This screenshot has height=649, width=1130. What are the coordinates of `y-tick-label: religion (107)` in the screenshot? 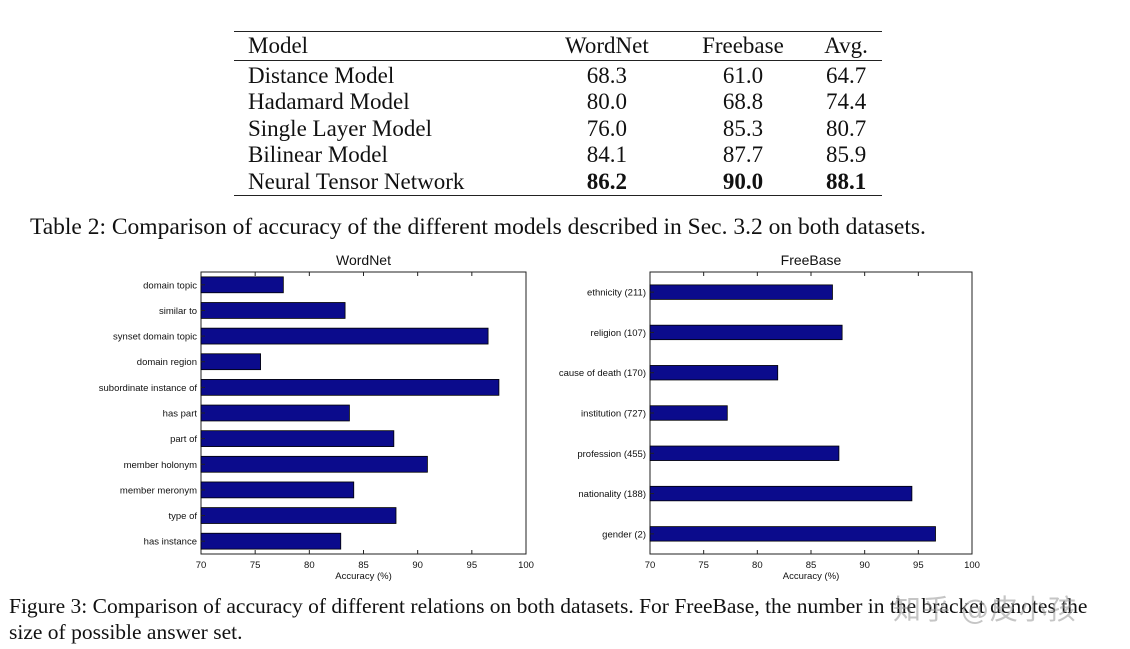 It's located at (618, 333).